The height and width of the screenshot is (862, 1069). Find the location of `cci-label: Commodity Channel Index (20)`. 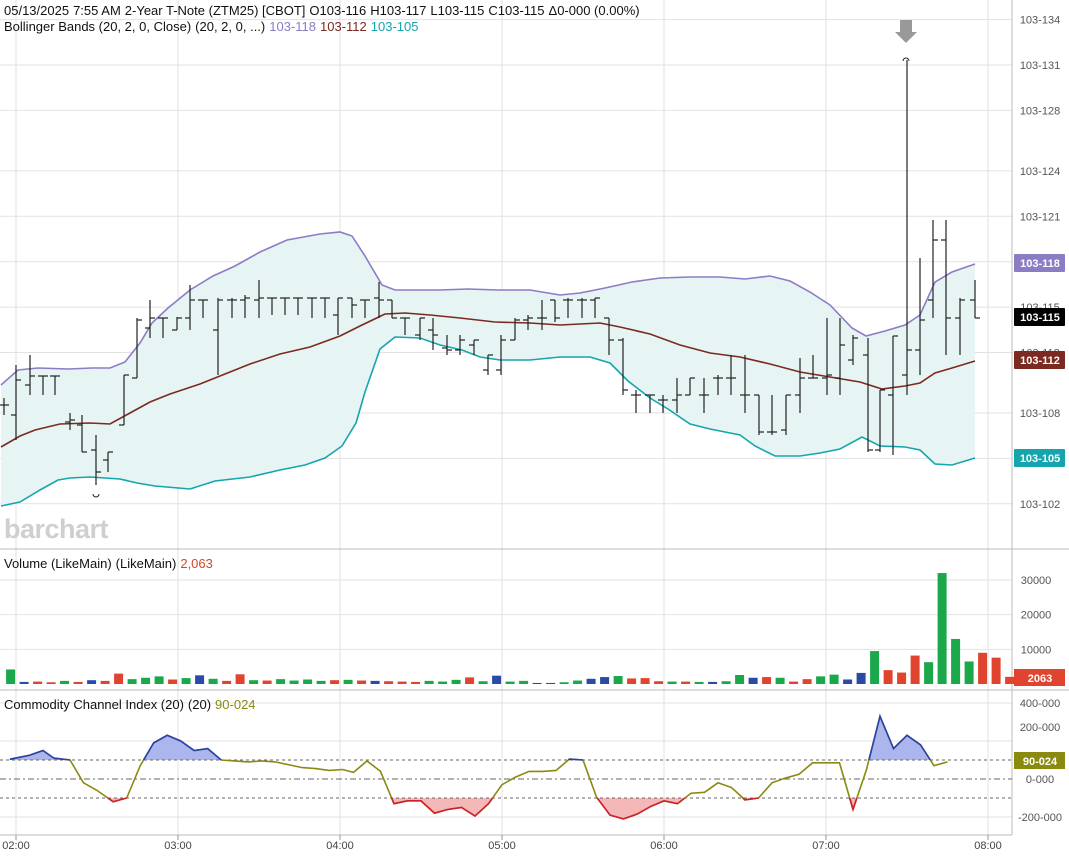

cci-label: Commodity Channel Index (20) is located at coordinates (94, 704).